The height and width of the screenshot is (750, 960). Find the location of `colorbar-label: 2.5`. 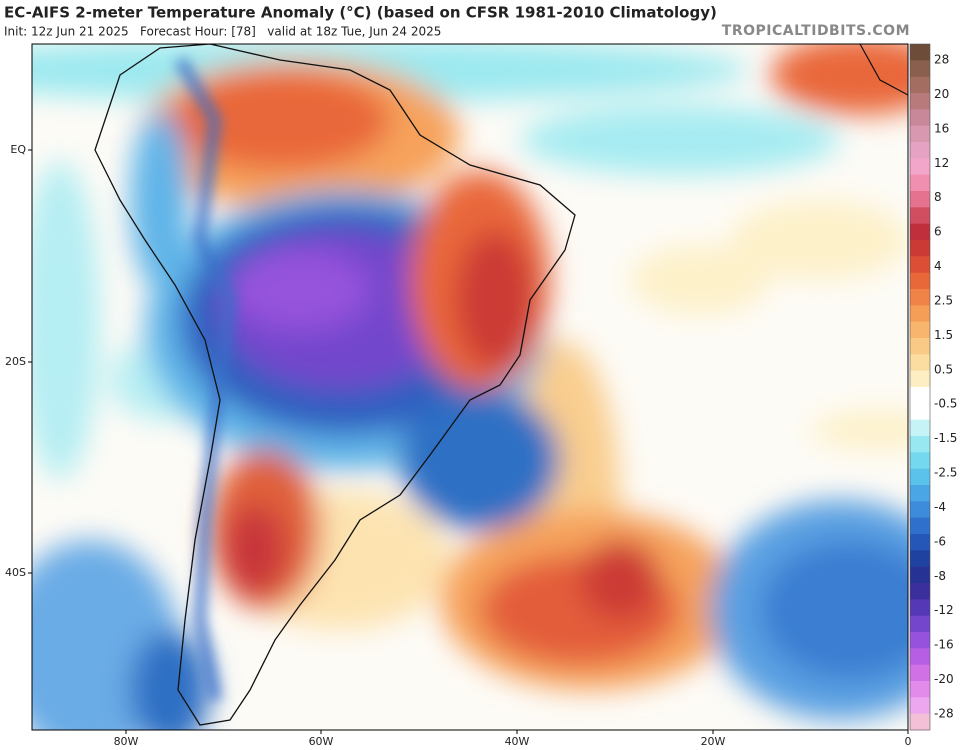

colorbar-label: 2.5 is located at coordinates (943, 300).